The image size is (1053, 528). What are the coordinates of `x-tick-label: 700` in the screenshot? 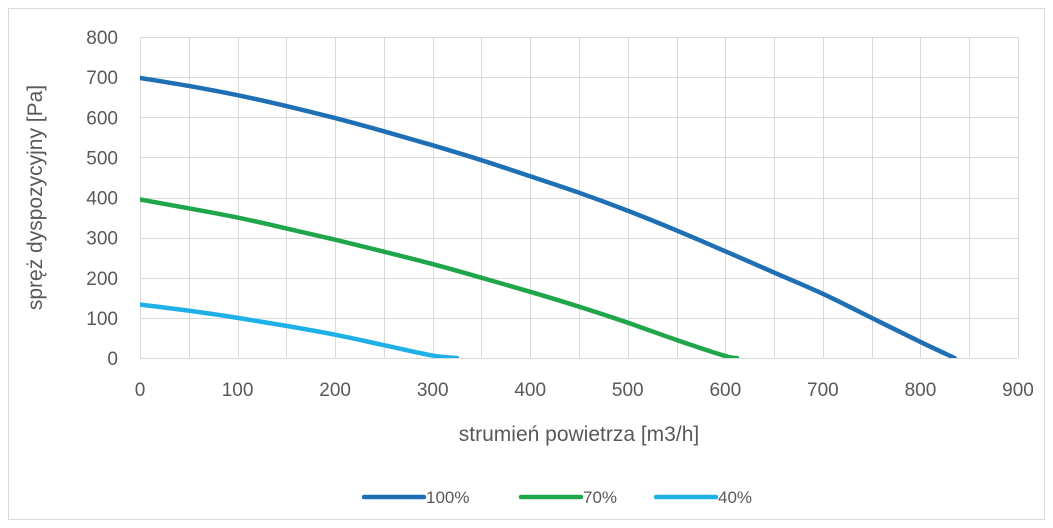 It's located at (823, 390).